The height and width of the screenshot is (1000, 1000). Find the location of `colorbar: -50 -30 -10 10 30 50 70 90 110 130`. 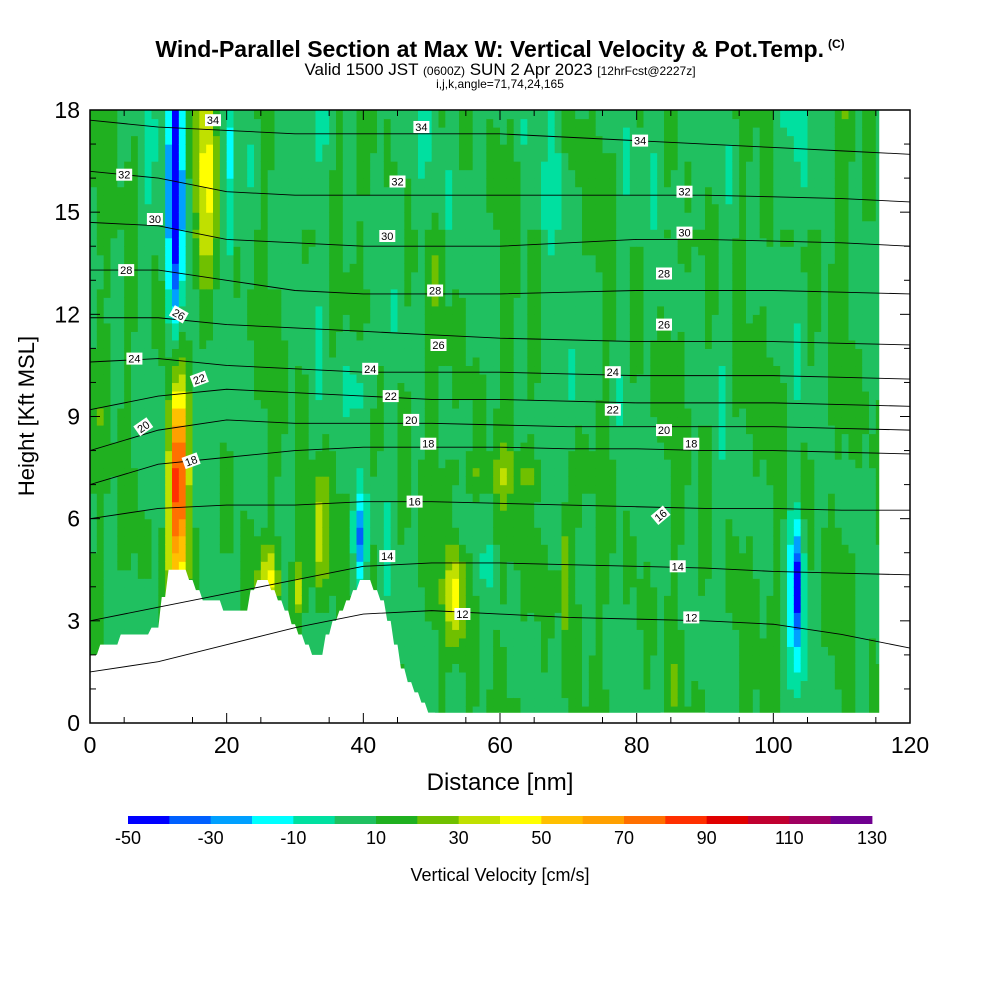

colorbar: -50 -30 -10 10 30 50 70 90 110 130 is located at coordinates (501, 832).